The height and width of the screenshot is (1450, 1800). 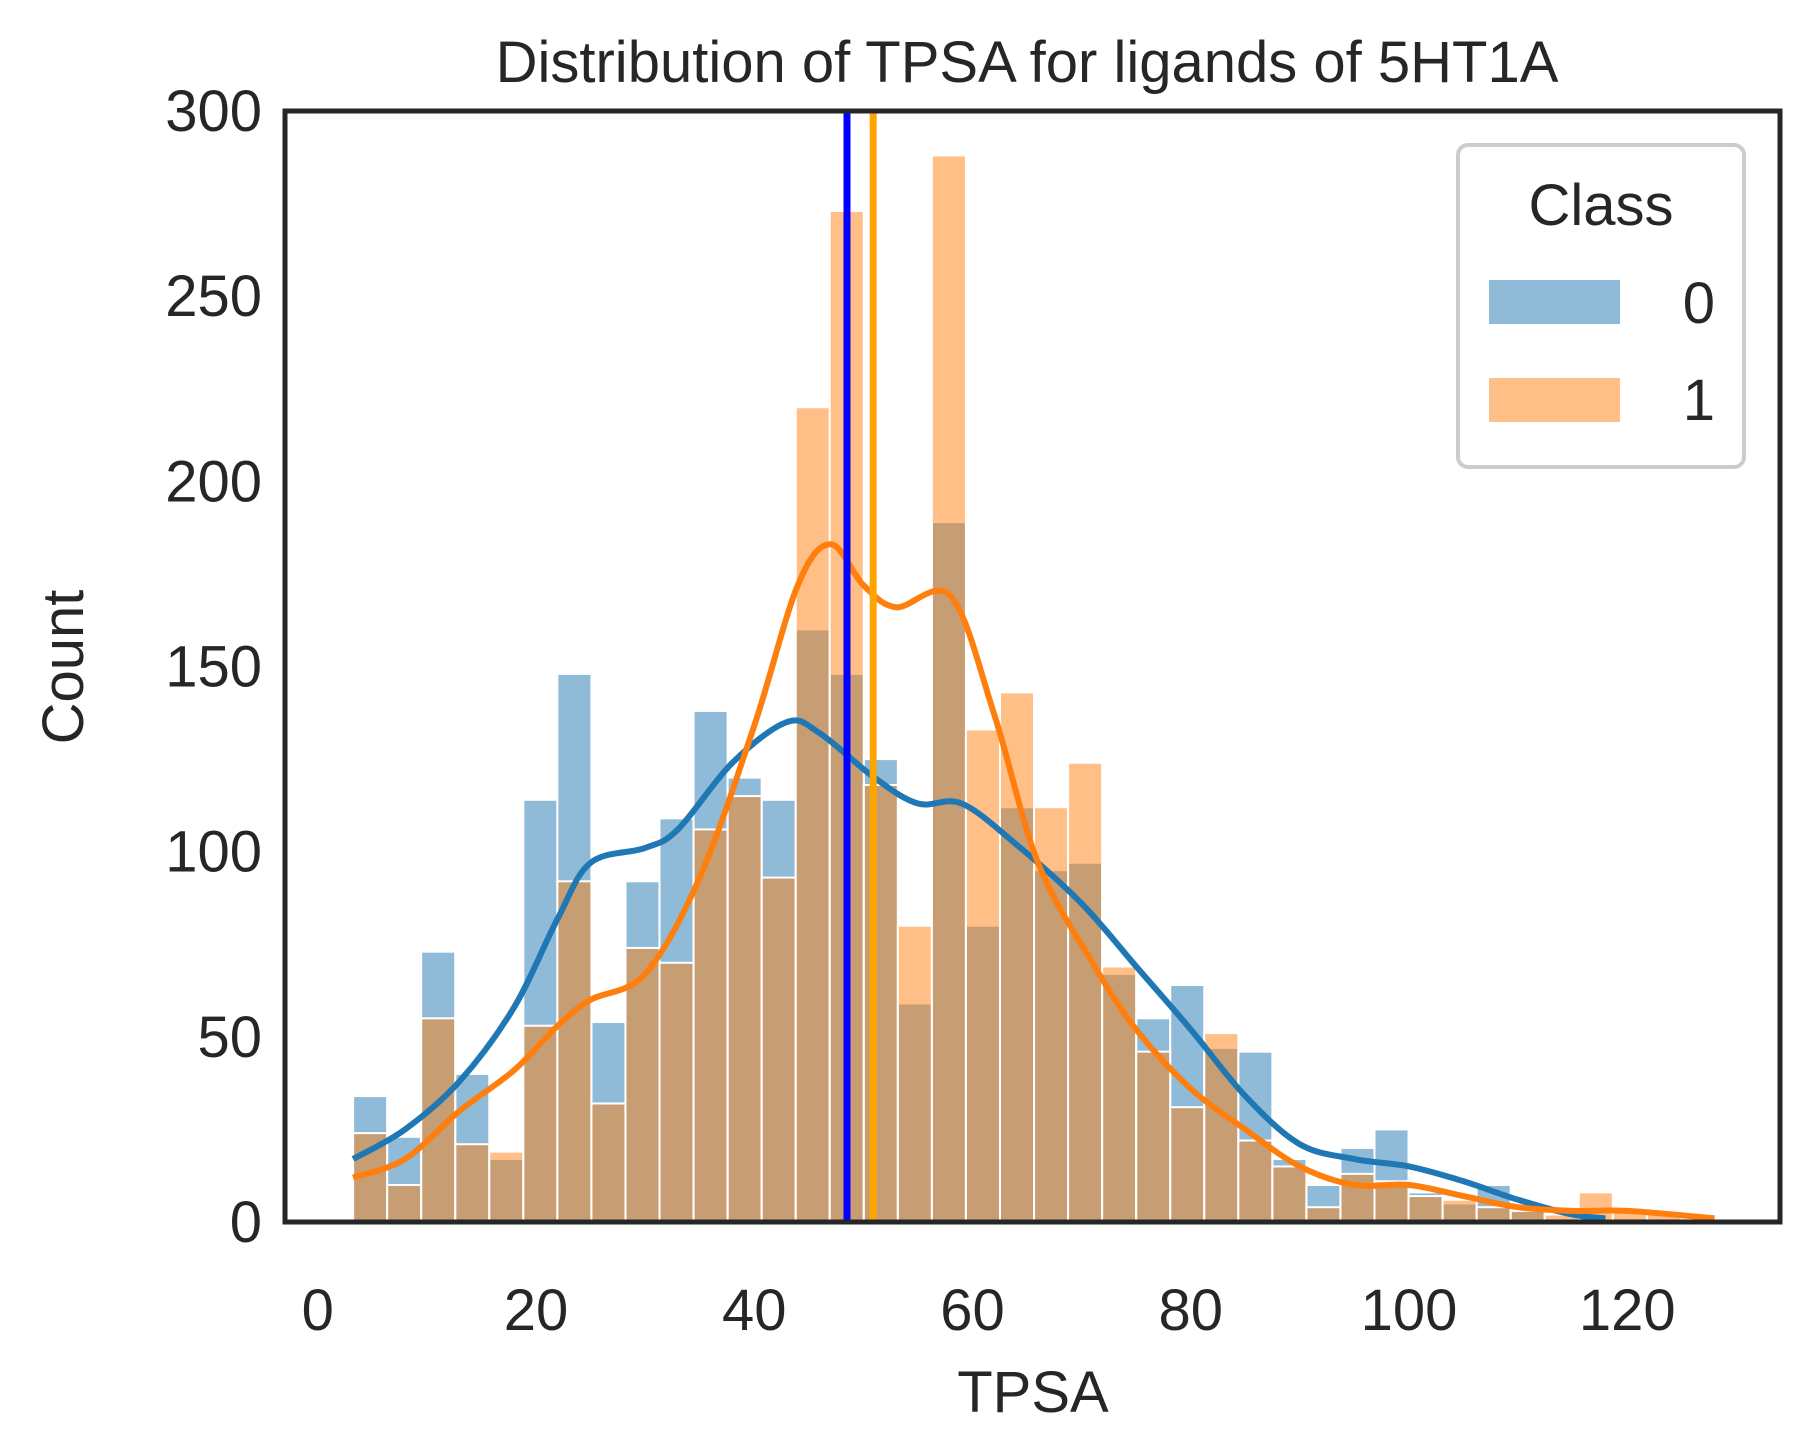 I want to click on x-ticks: 0 20 40 60 80 100 120, so click(x=989, y=1310).